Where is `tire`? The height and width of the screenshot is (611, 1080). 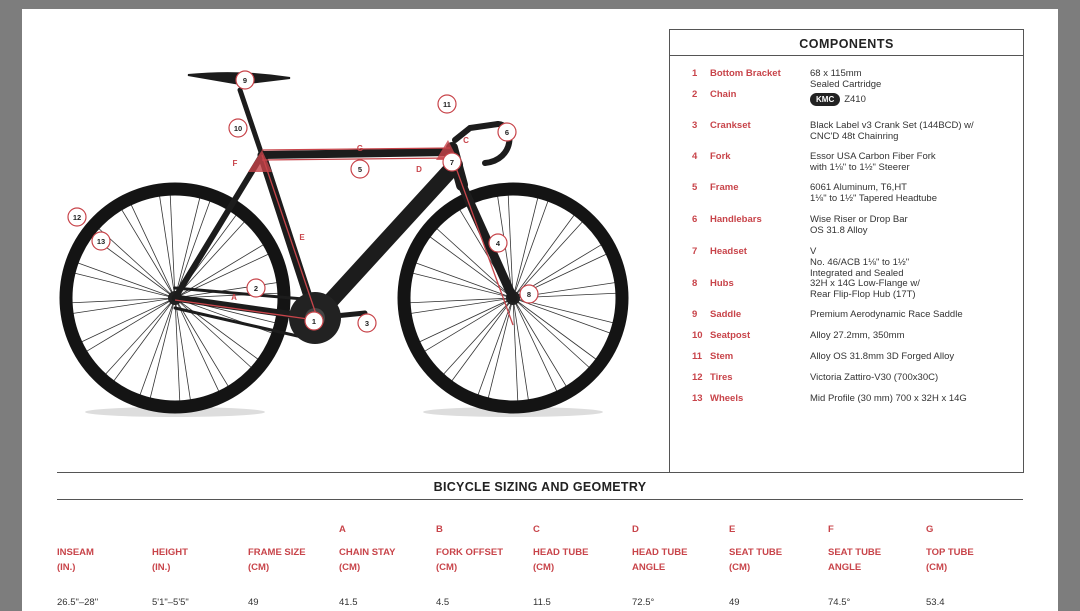 tire is located at coordinates (513, 298).